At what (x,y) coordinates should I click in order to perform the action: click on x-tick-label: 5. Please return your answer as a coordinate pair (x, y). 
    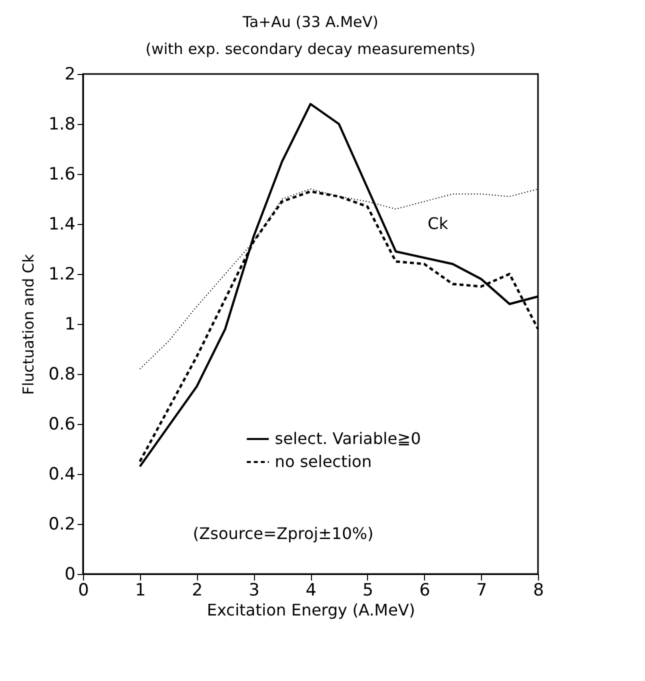
    Looking at the image, I should click on (368, 590).